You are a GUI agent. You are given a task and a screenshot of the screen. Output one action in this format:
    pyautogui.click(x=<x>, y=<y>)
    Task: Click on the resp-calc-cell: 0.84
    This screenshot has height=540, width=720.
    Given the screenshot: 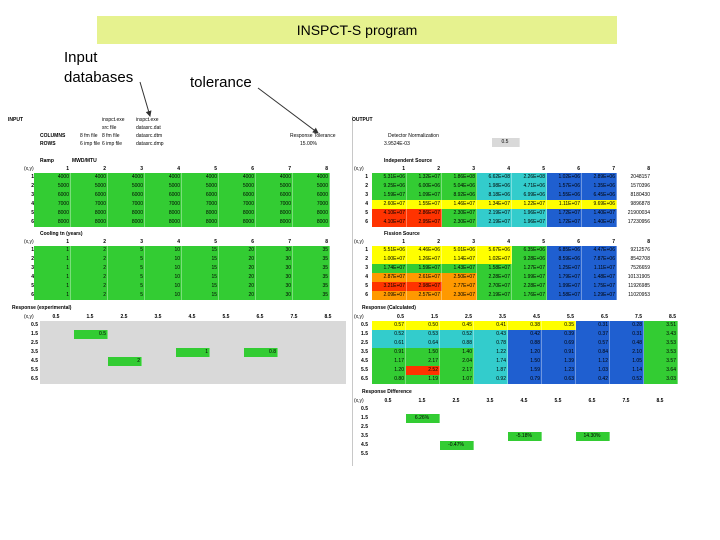 What is the action you would take?
    pyautogui.click(x=593, y=352)
    